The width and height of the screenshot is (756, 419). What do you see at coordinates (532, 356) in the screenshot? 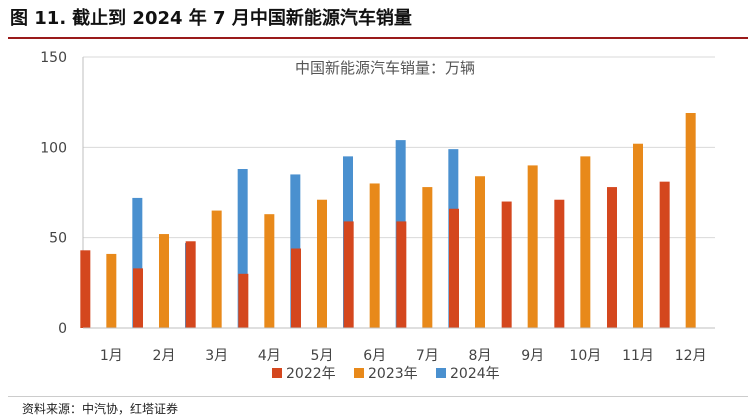
I see `x-tick-label: 9月` at bounding box center [532, 356].